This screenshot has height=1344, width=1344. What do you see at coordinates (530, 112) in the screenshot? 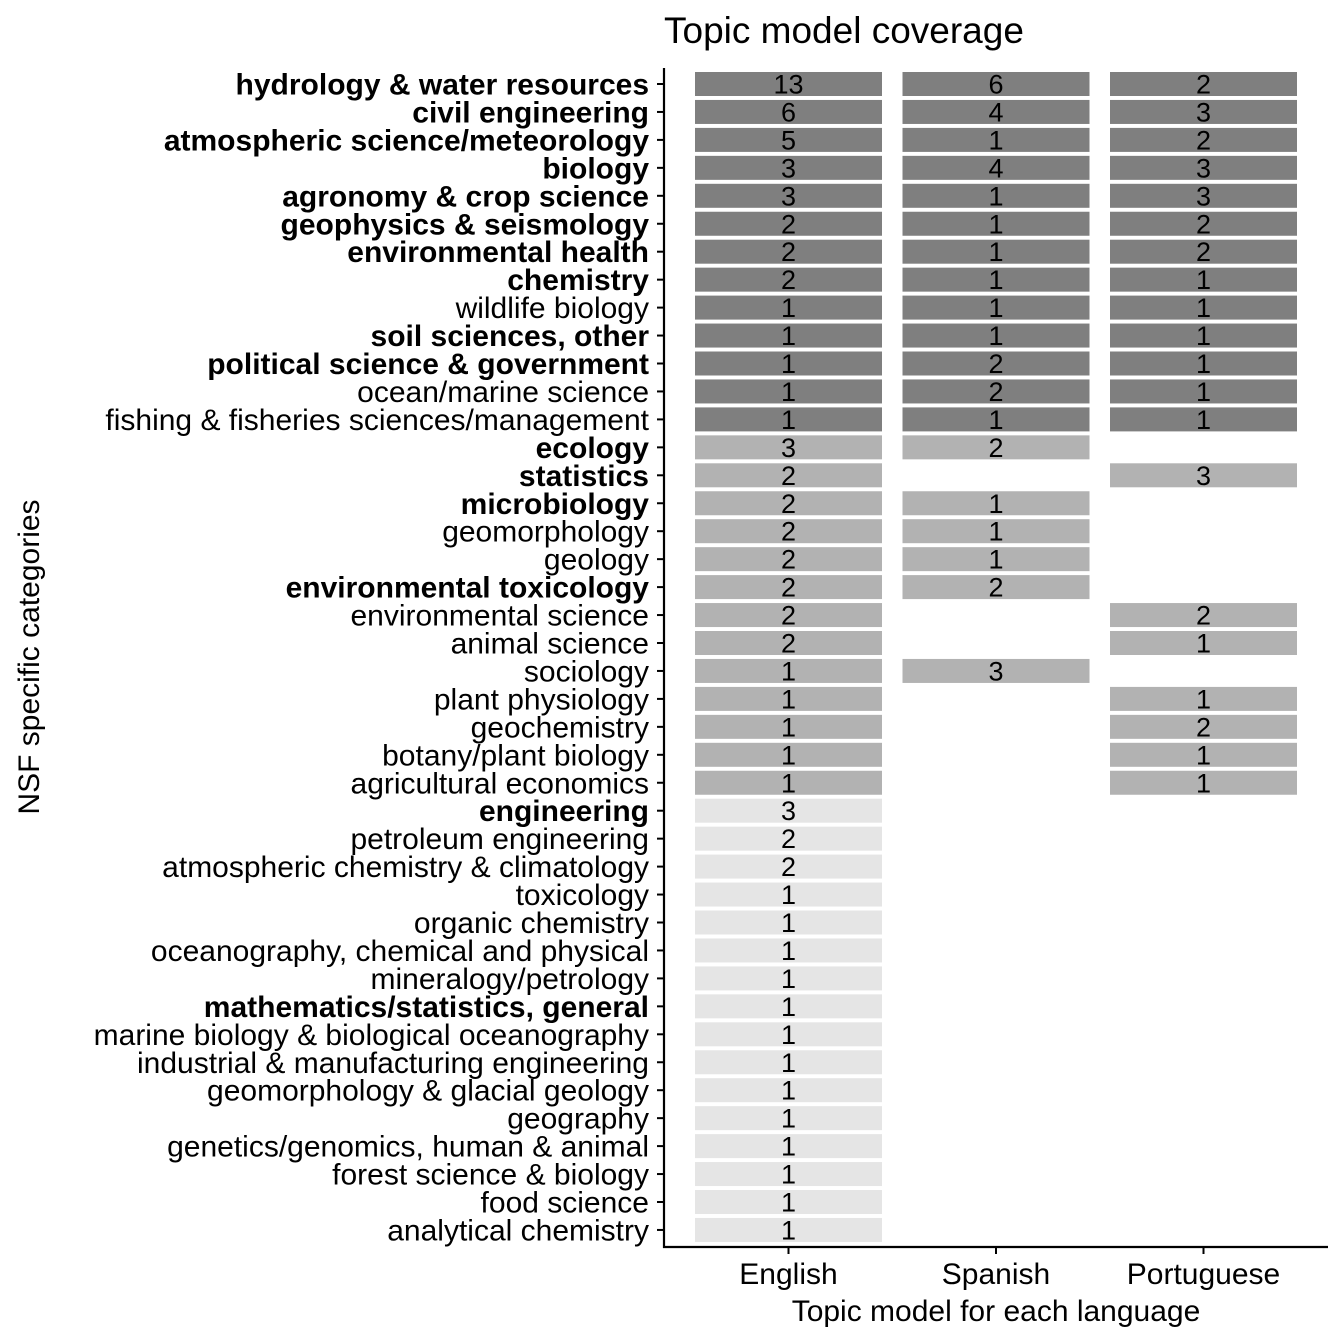
I see `y-tick-label: civil engineering` at bounding box center [530, 112].